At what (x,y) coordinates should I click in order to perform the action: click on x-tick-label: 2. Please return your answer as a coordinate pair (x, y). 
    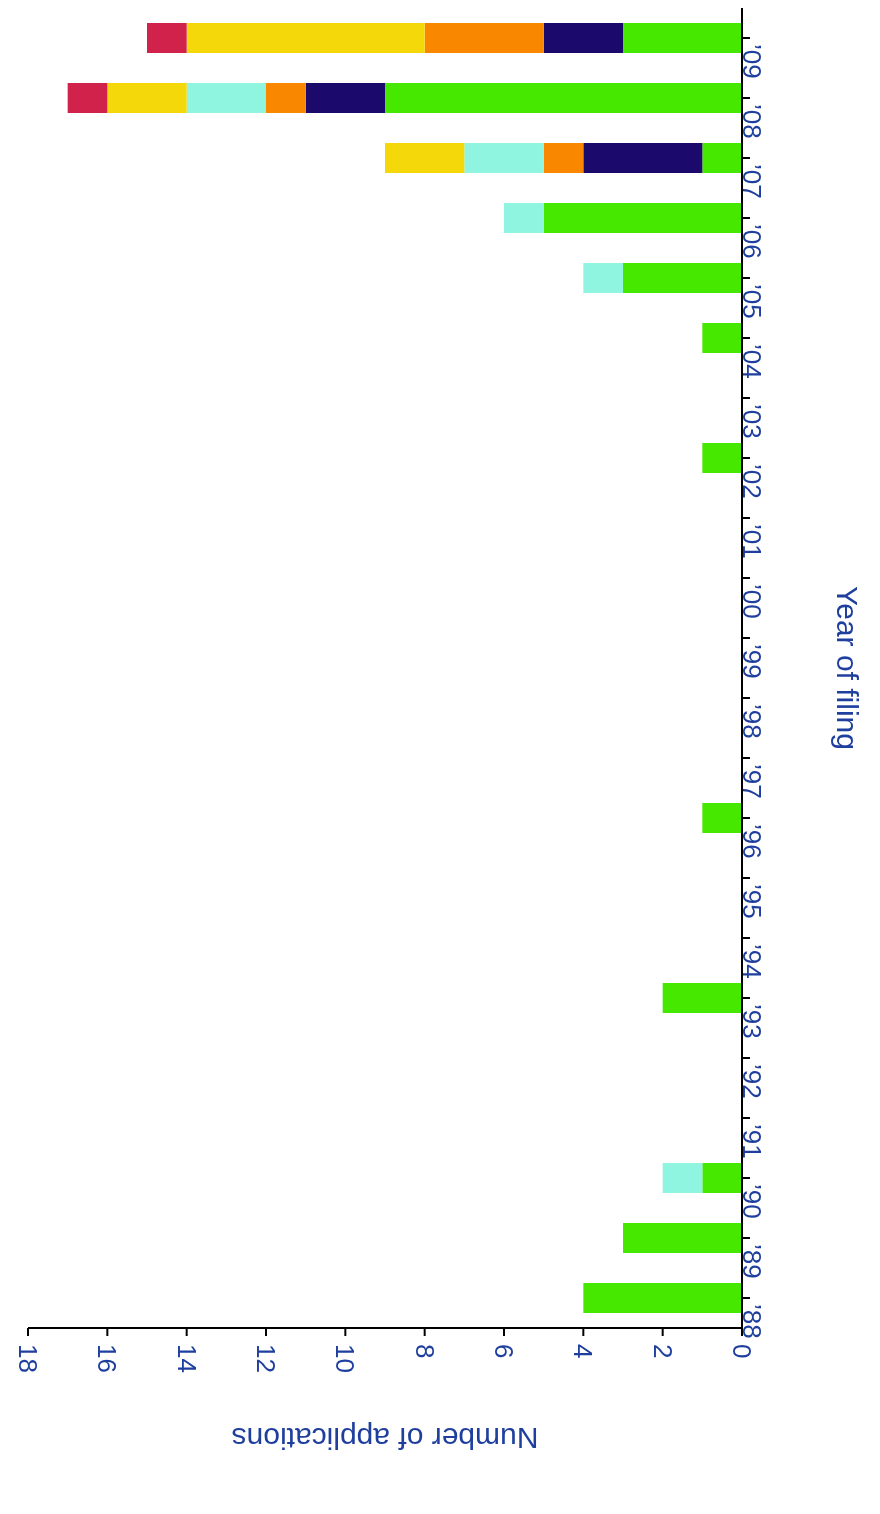
    Looking at the image, I should click on (662, 1351).